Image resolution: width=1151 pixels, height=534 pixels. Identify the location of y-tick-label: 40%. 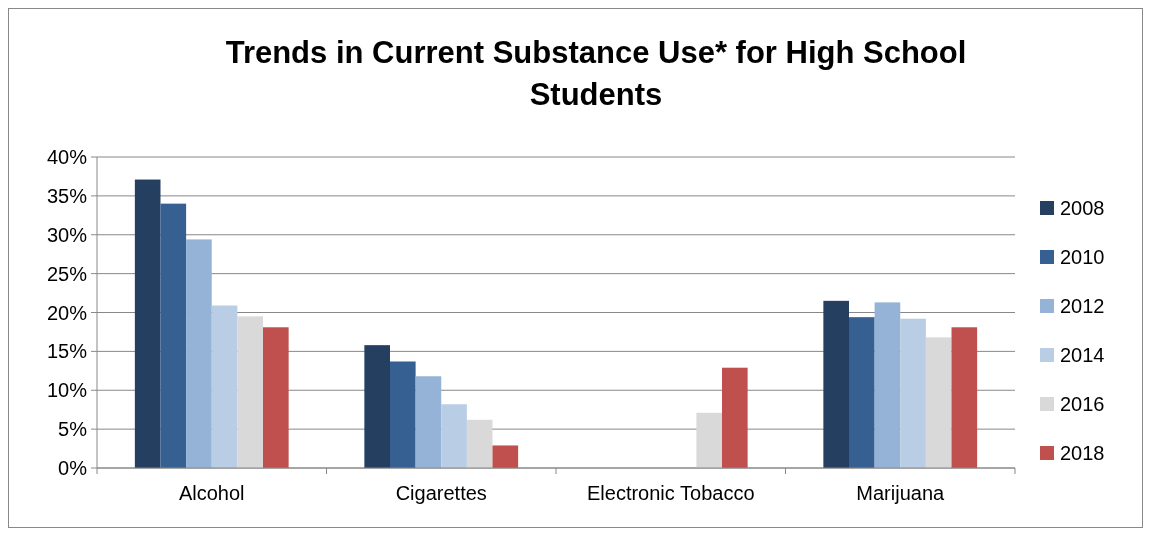
(67, 157).